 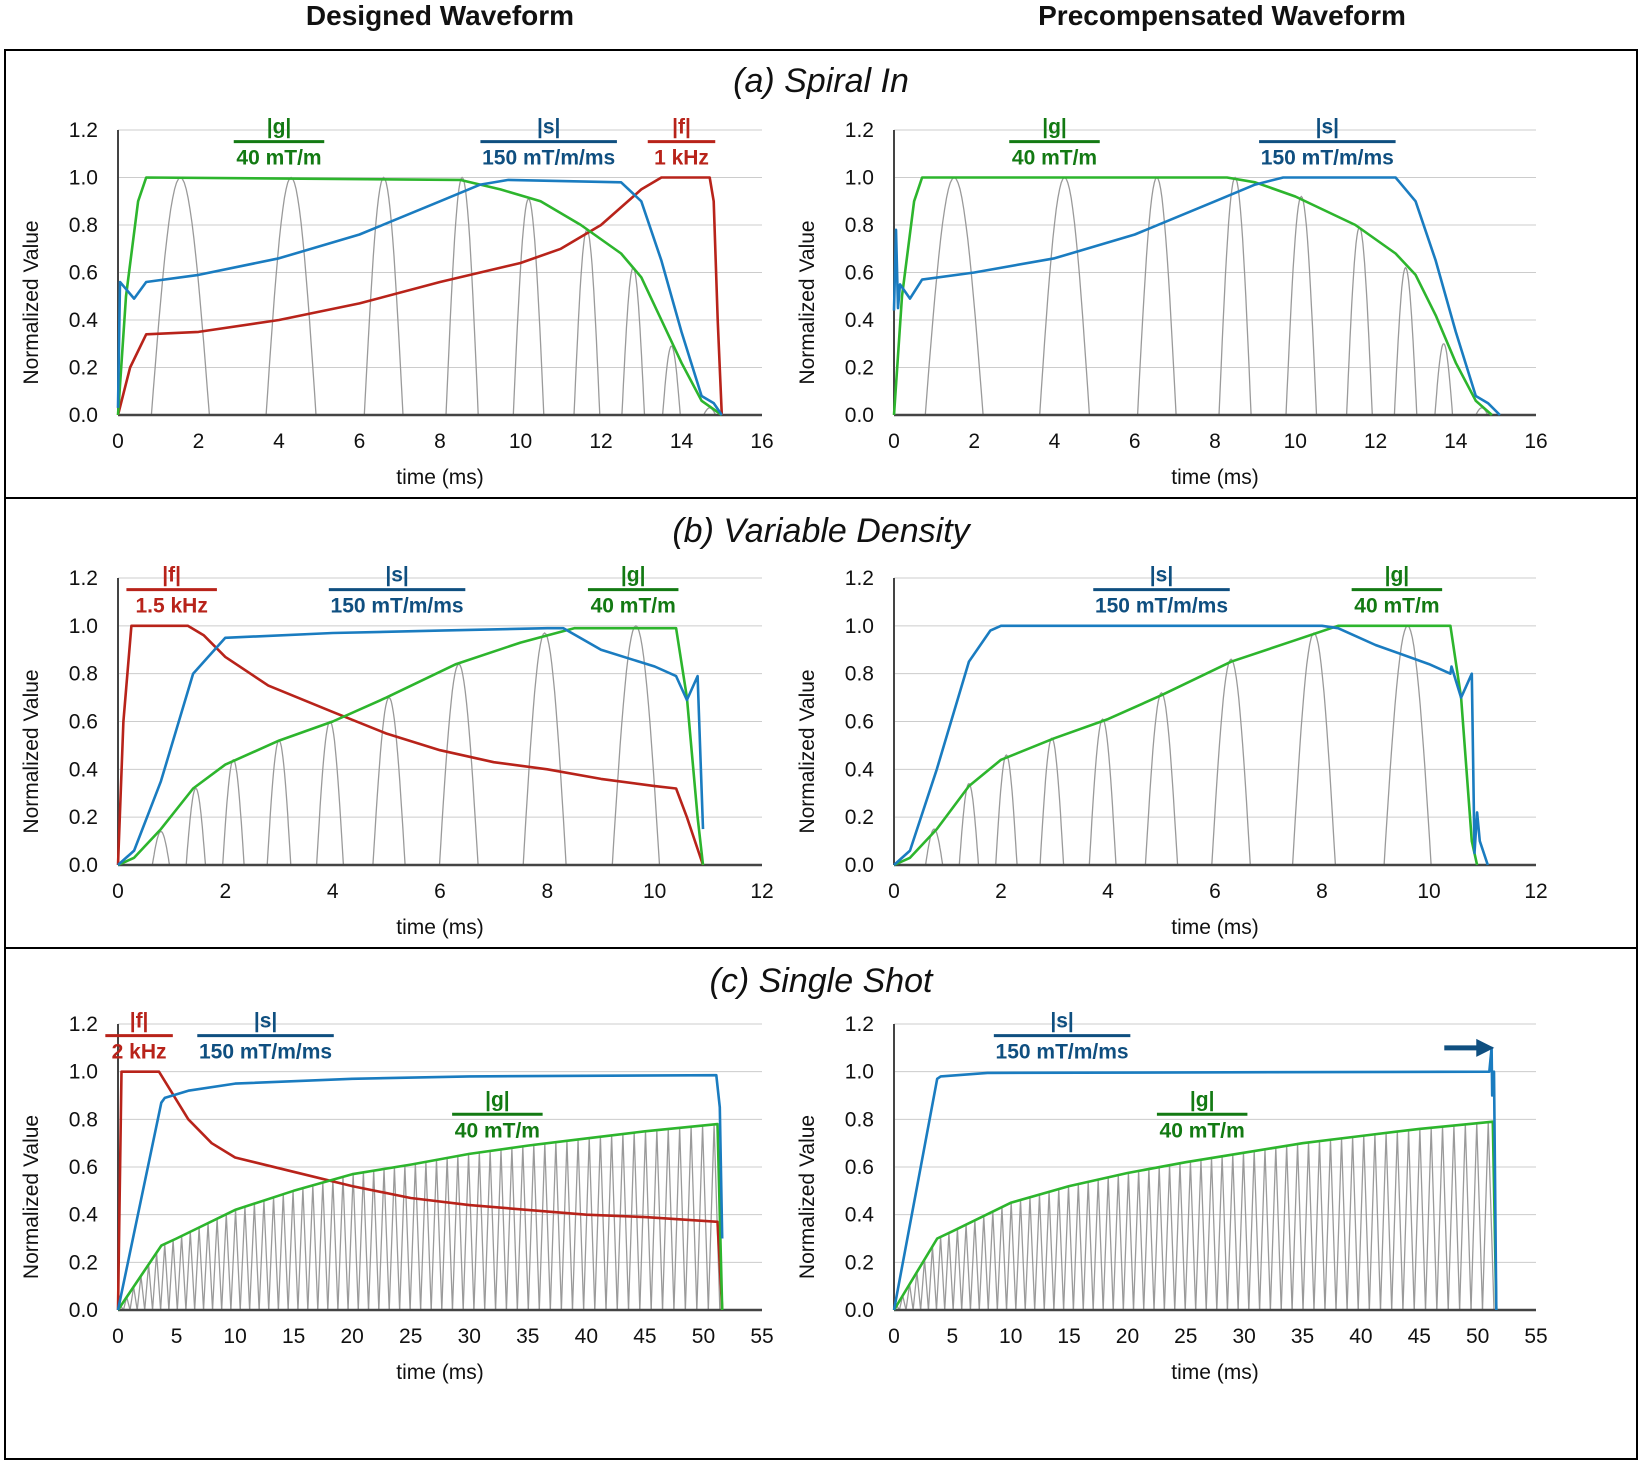 I want to click on x-tick-label: 6, so click(x=1135, y=441).